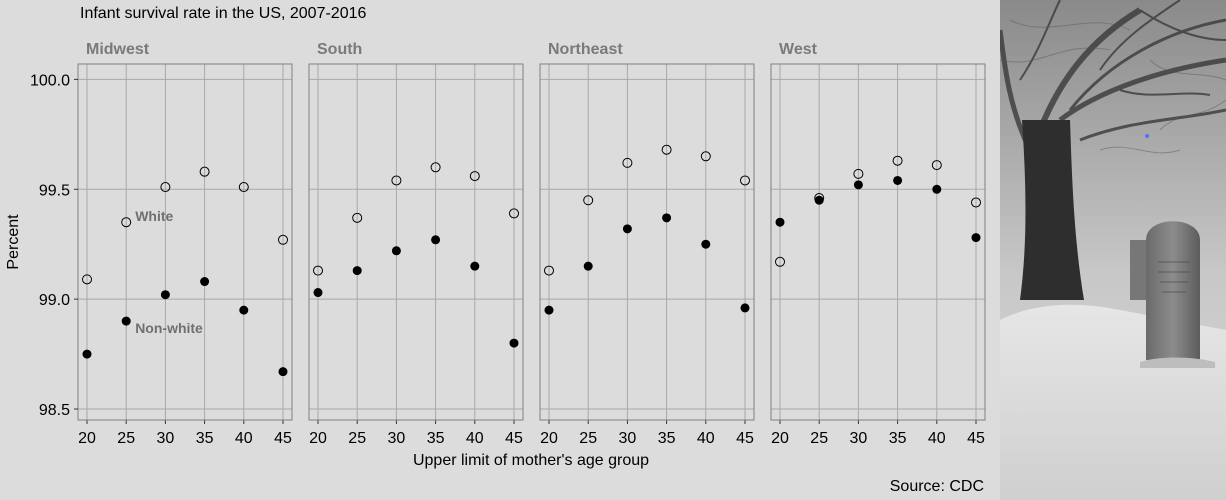 The width and height of the screenshot is (1226, 500). I want to click on panel-northeast: Northeast 20 25 30 35 40 45, so click(647, 244).